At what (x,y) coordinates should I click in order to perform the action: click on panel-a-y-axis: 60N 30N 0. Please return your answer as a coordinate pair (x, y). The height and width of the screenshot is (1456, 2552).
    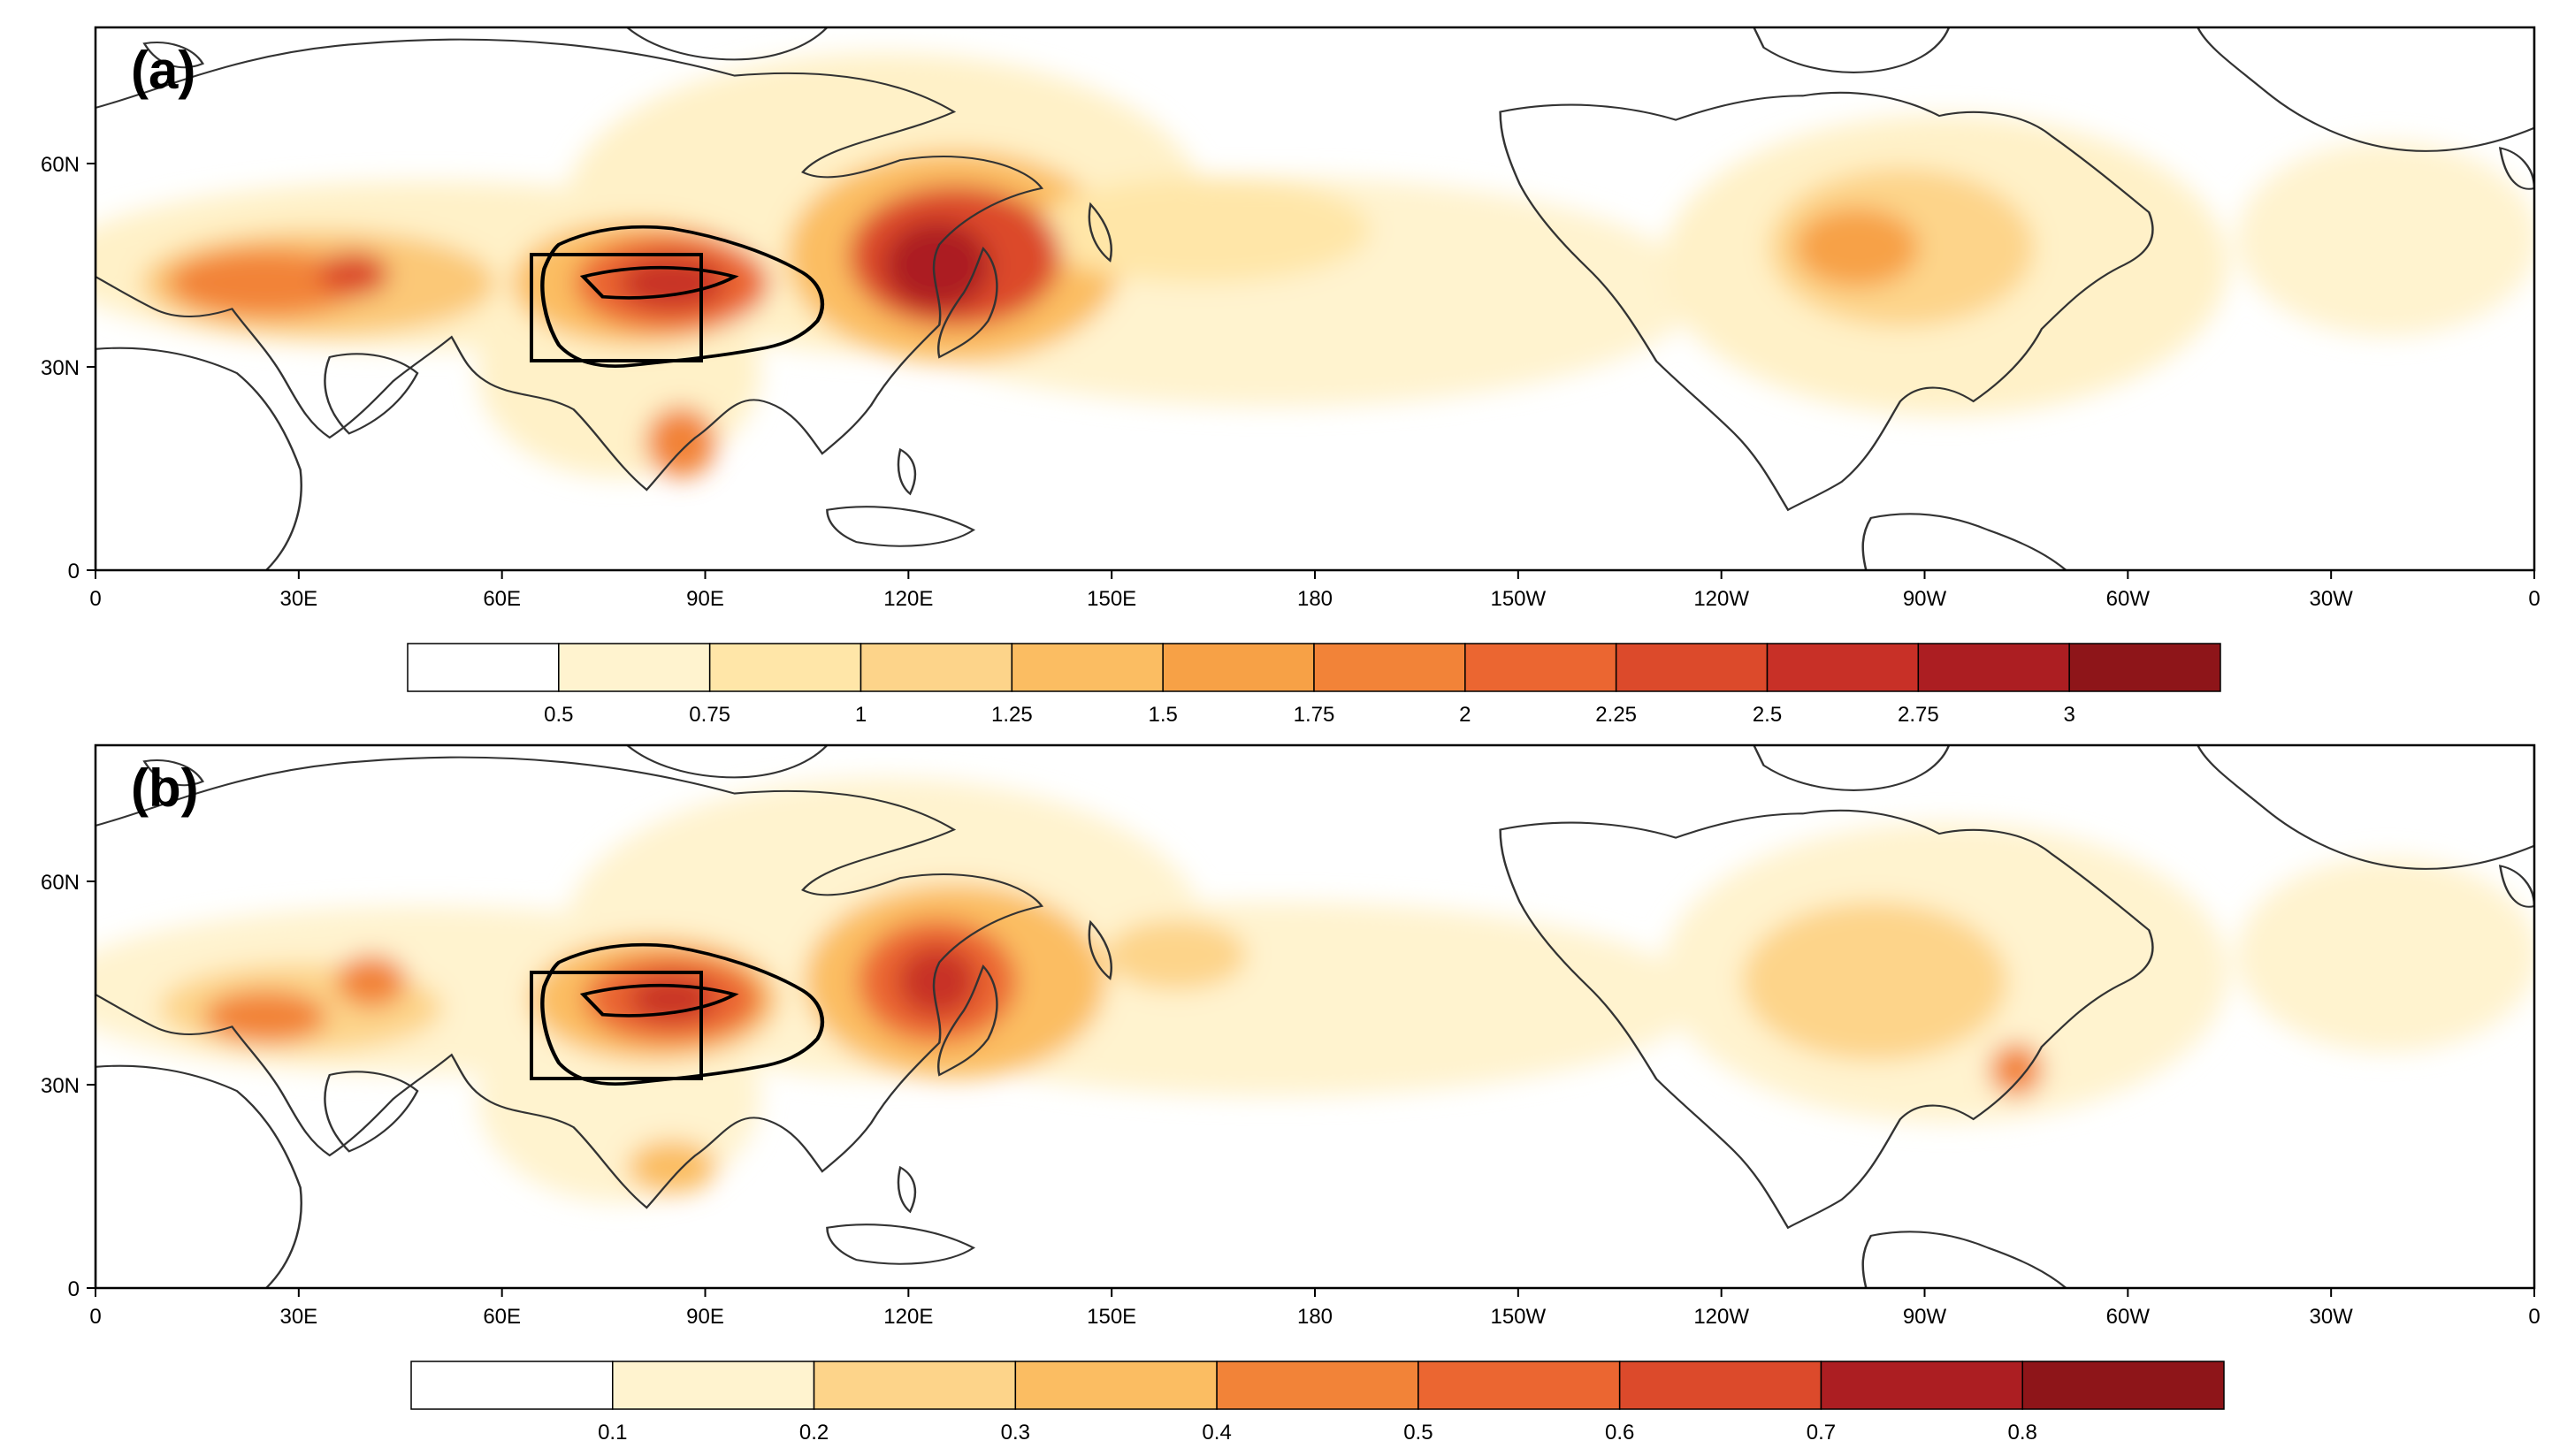
    Looking at the image, I should click on (69, 368).